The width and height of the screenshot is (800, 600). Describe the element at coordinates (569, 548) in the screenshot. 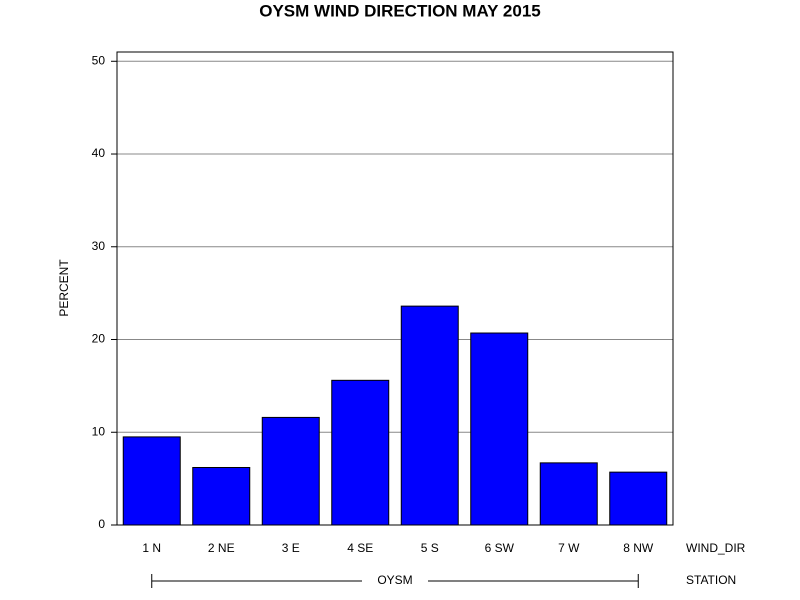

I see `x-tick-label: 7 W` at that location.